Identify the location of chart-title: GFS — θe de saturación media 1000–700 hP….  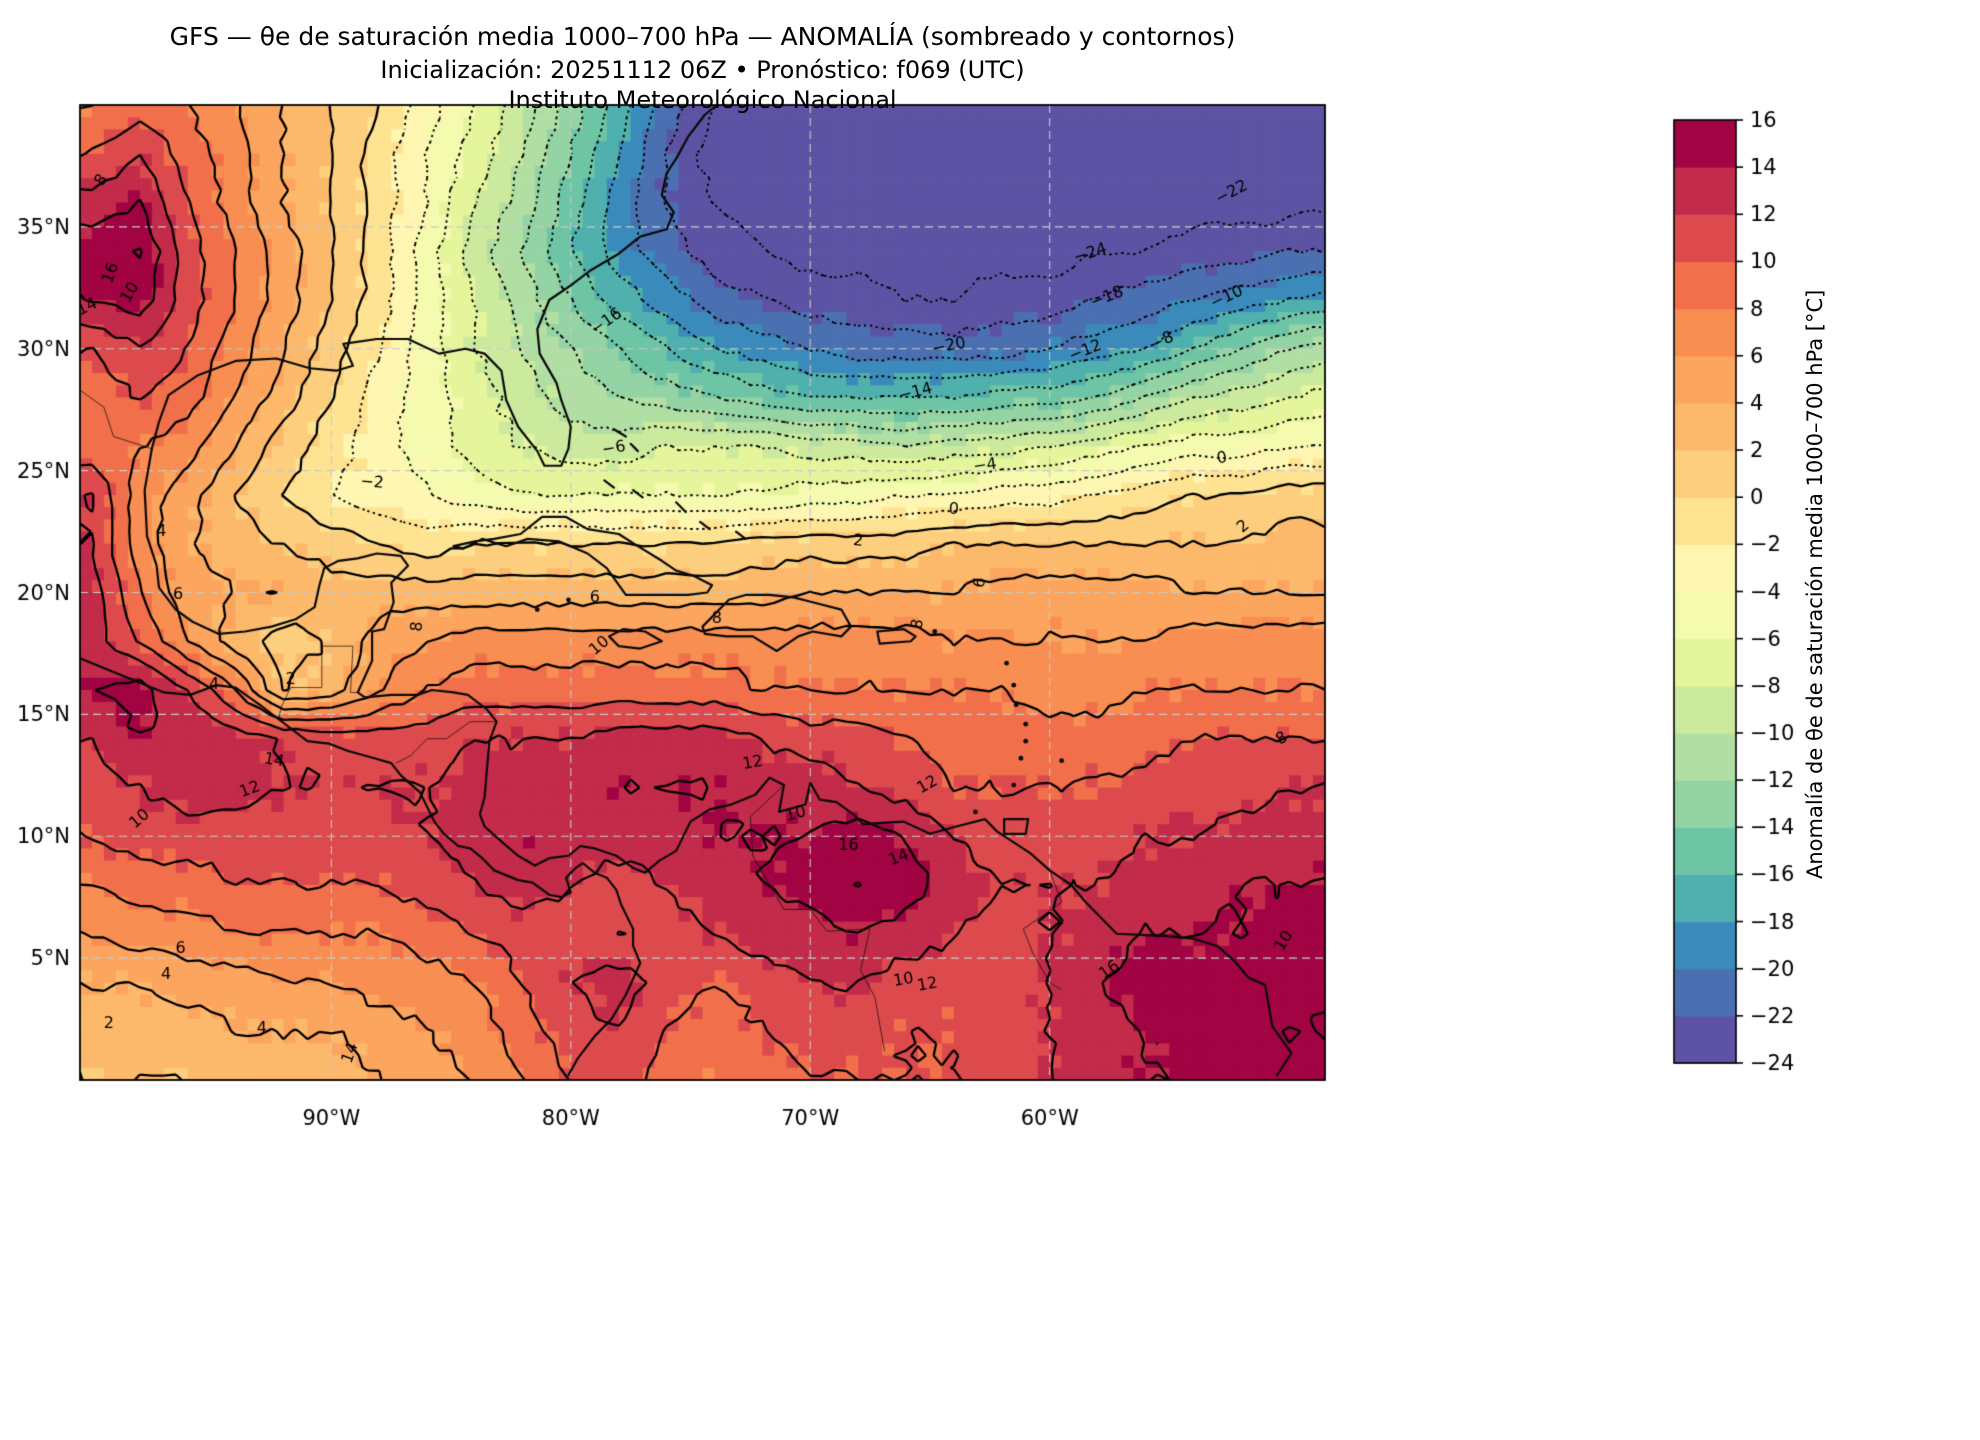
(702, 36).